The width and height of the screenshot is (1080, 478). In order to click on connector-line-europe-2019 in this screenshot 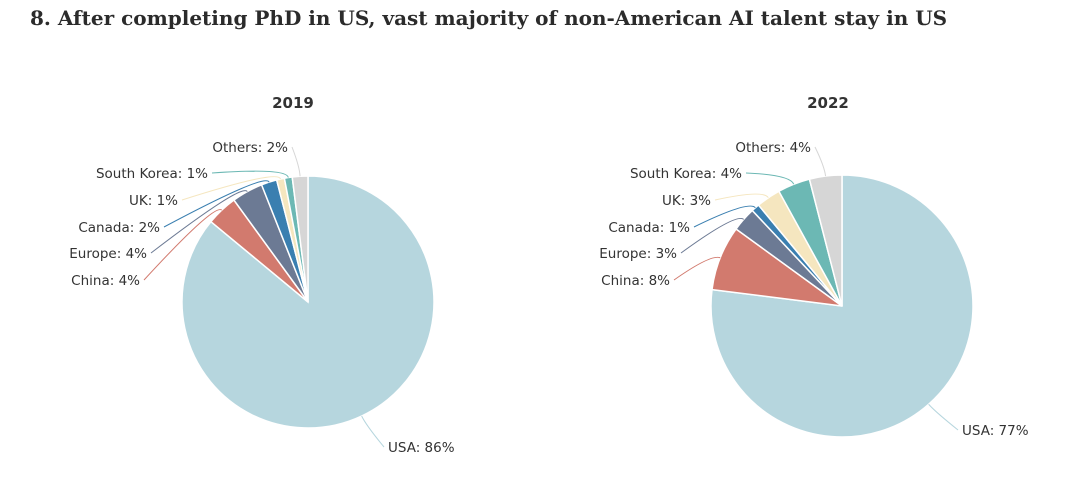, I will do `click(199, 222)`.